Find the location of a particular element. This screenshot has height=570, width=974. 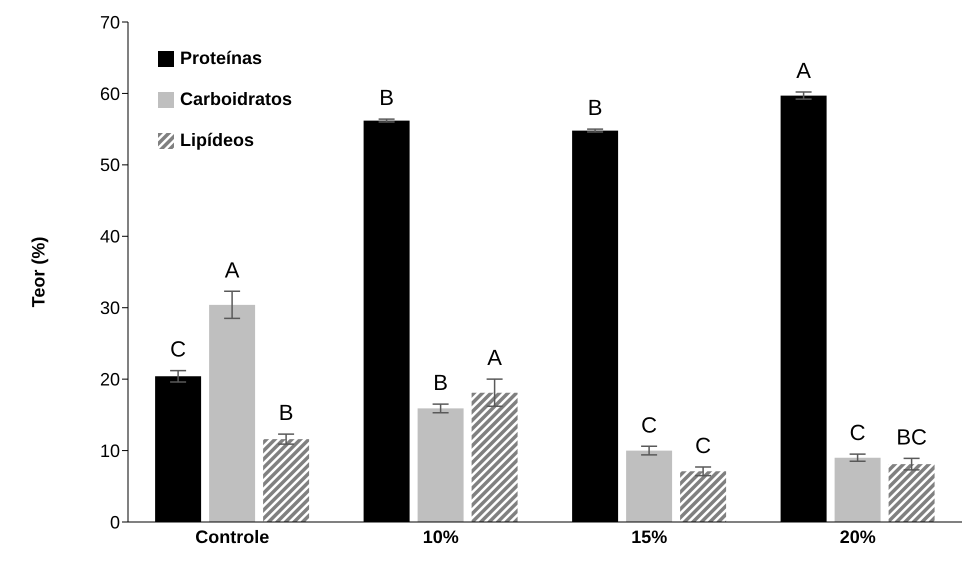

y-tick-label: 50 is located at coordinates (110, 165).